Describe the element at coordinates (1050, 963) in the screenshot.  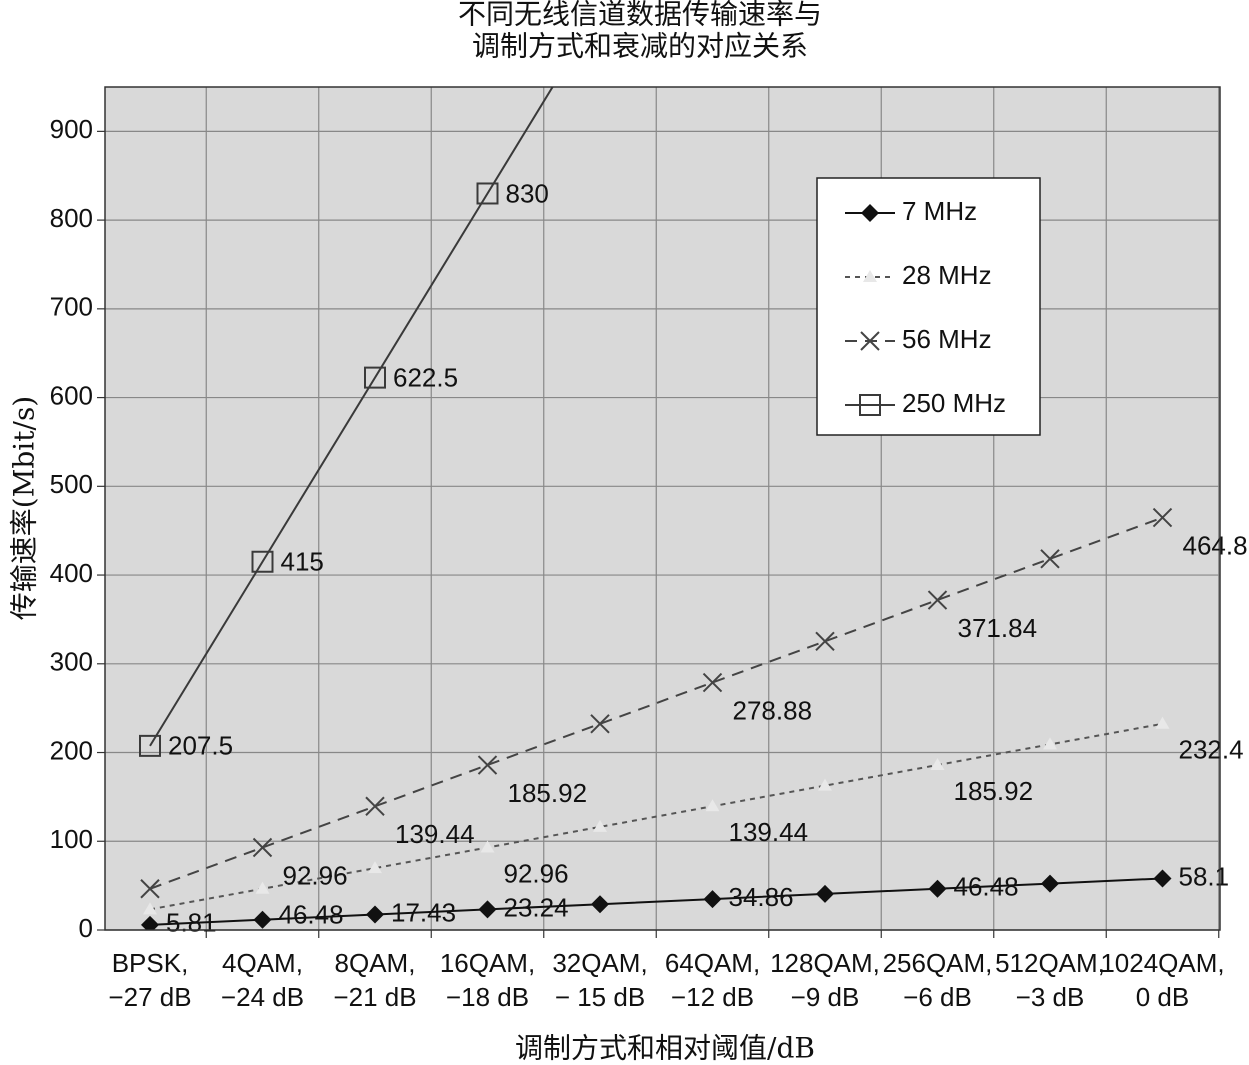
I see `x-tick-label: 512QAM,` at that location.